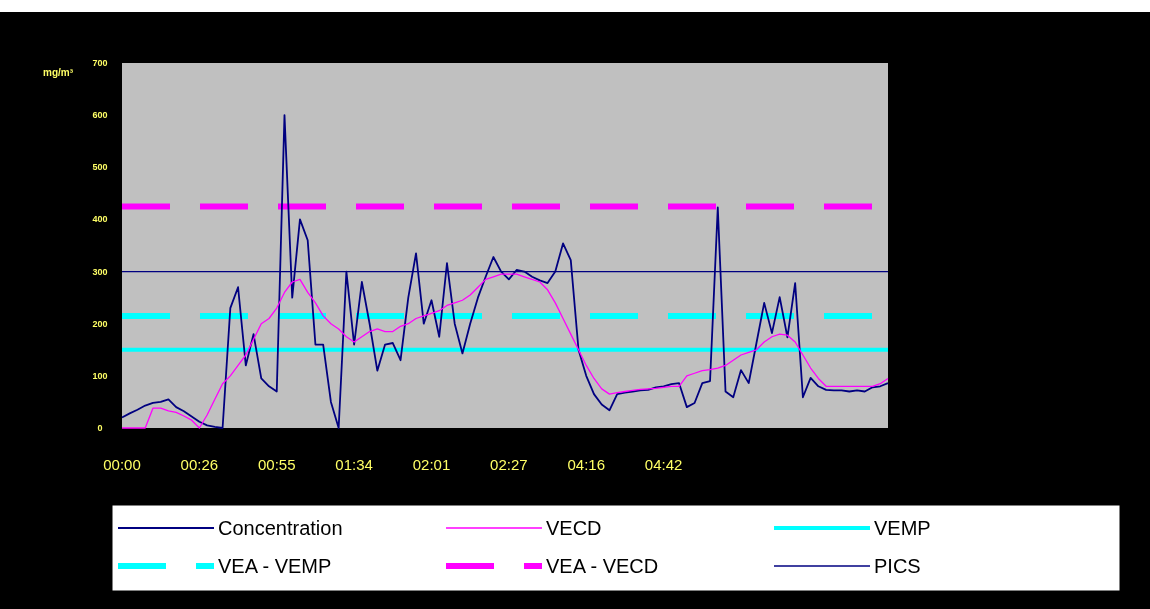 This screenshot has height=609, width=1150. What do you see at coordinates (100, 375) in the screenshot?
I see `y-tick-label: 100` at bounding box center [100, 375].